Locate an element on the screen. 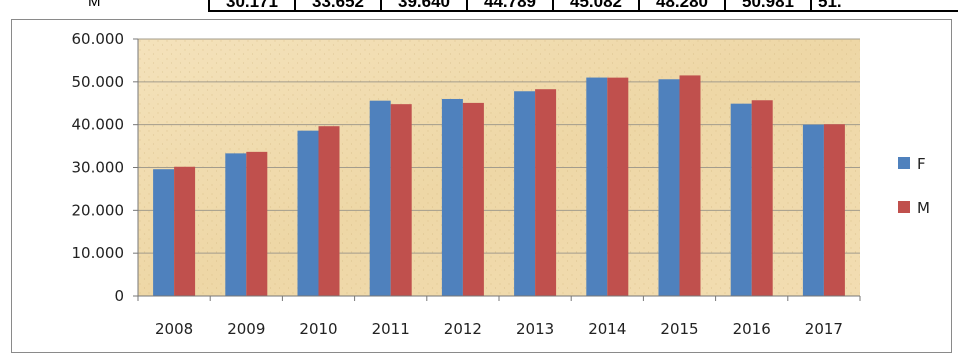  y-tick-label: 60.000 is located at coordinates (98, 39).